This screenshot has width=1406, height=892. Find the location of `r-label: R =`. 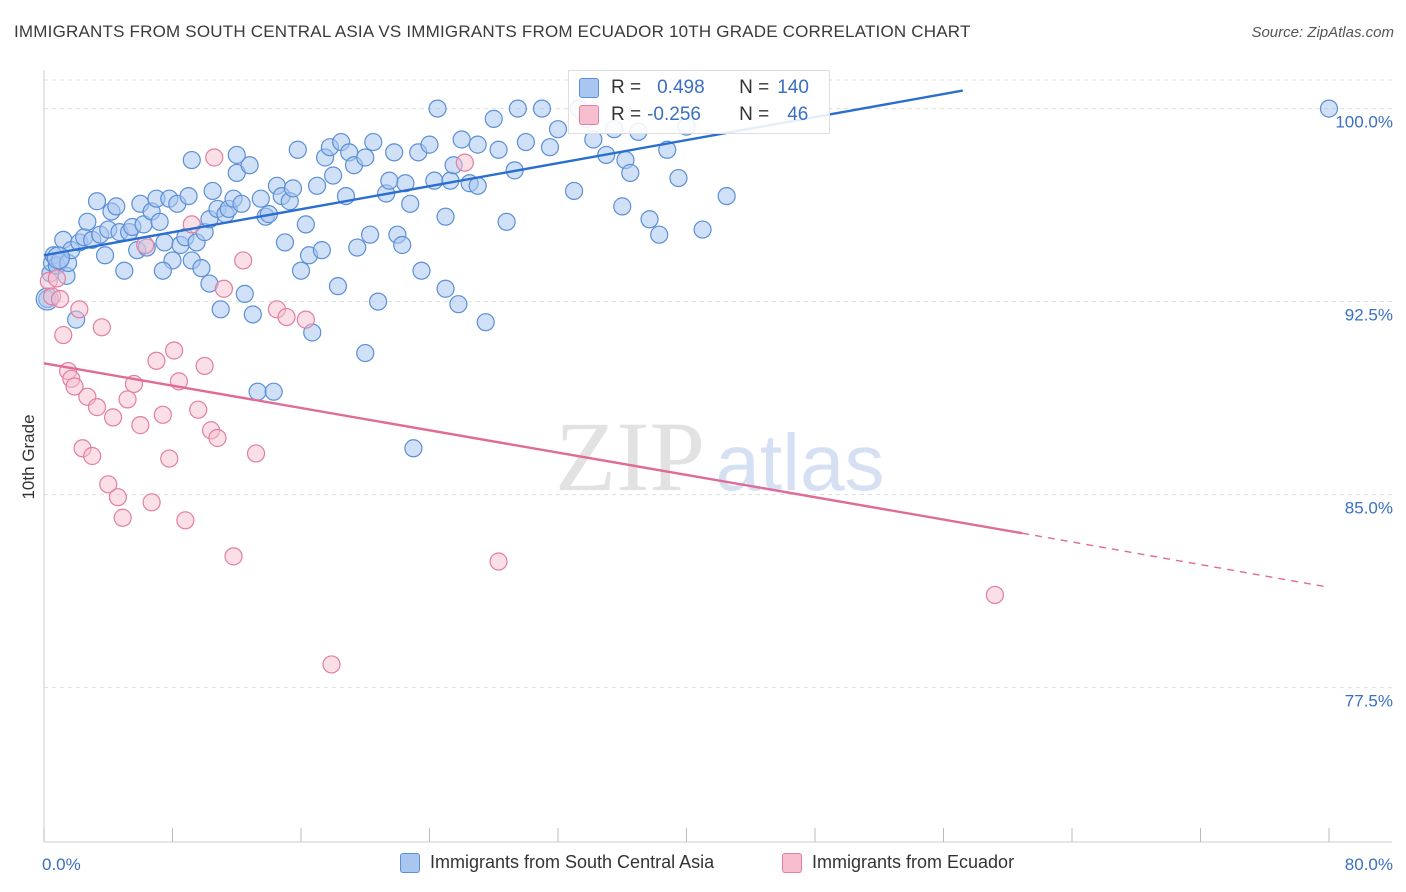

r-label: R = is located at coordinates (626, 114).